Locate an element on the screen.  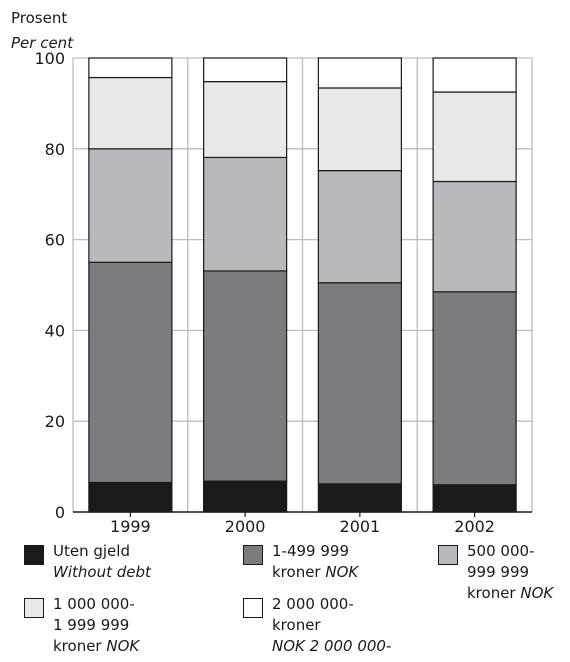
legend-item-1000000-1999999: 1 000 000- 1 999 999 kroner NOK is located at coordinates (81, 625).